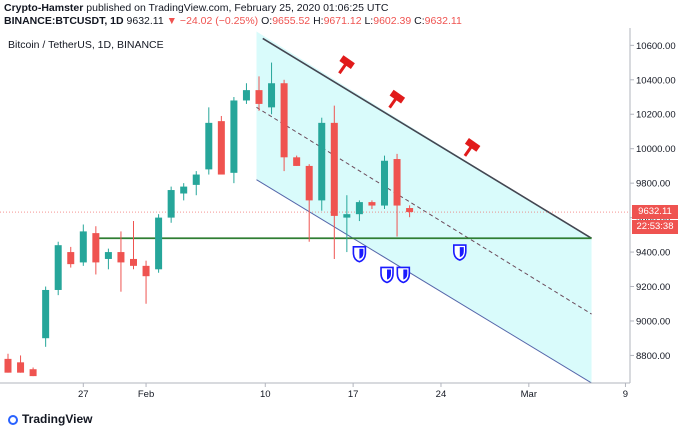 Image resolution: width=680 pixels, height=431 pixels. I want to click on open-value: 9655.52, so click(291, 21).